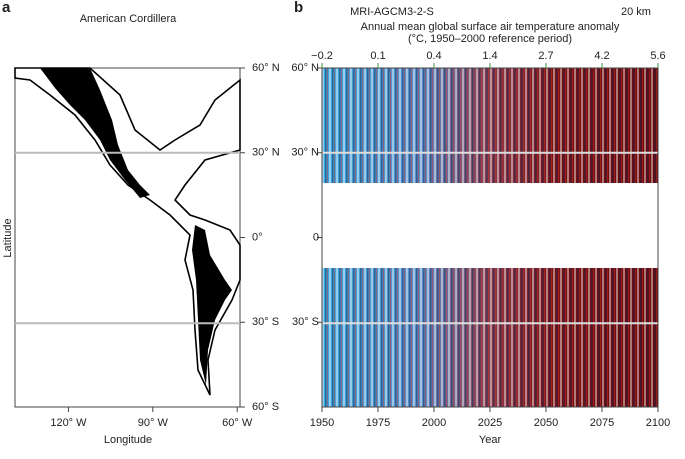  What do you see at coordinates (322, 56) in the screenshot?
I see `top-tick-label: −0.2` at bounding box center [322, 56].